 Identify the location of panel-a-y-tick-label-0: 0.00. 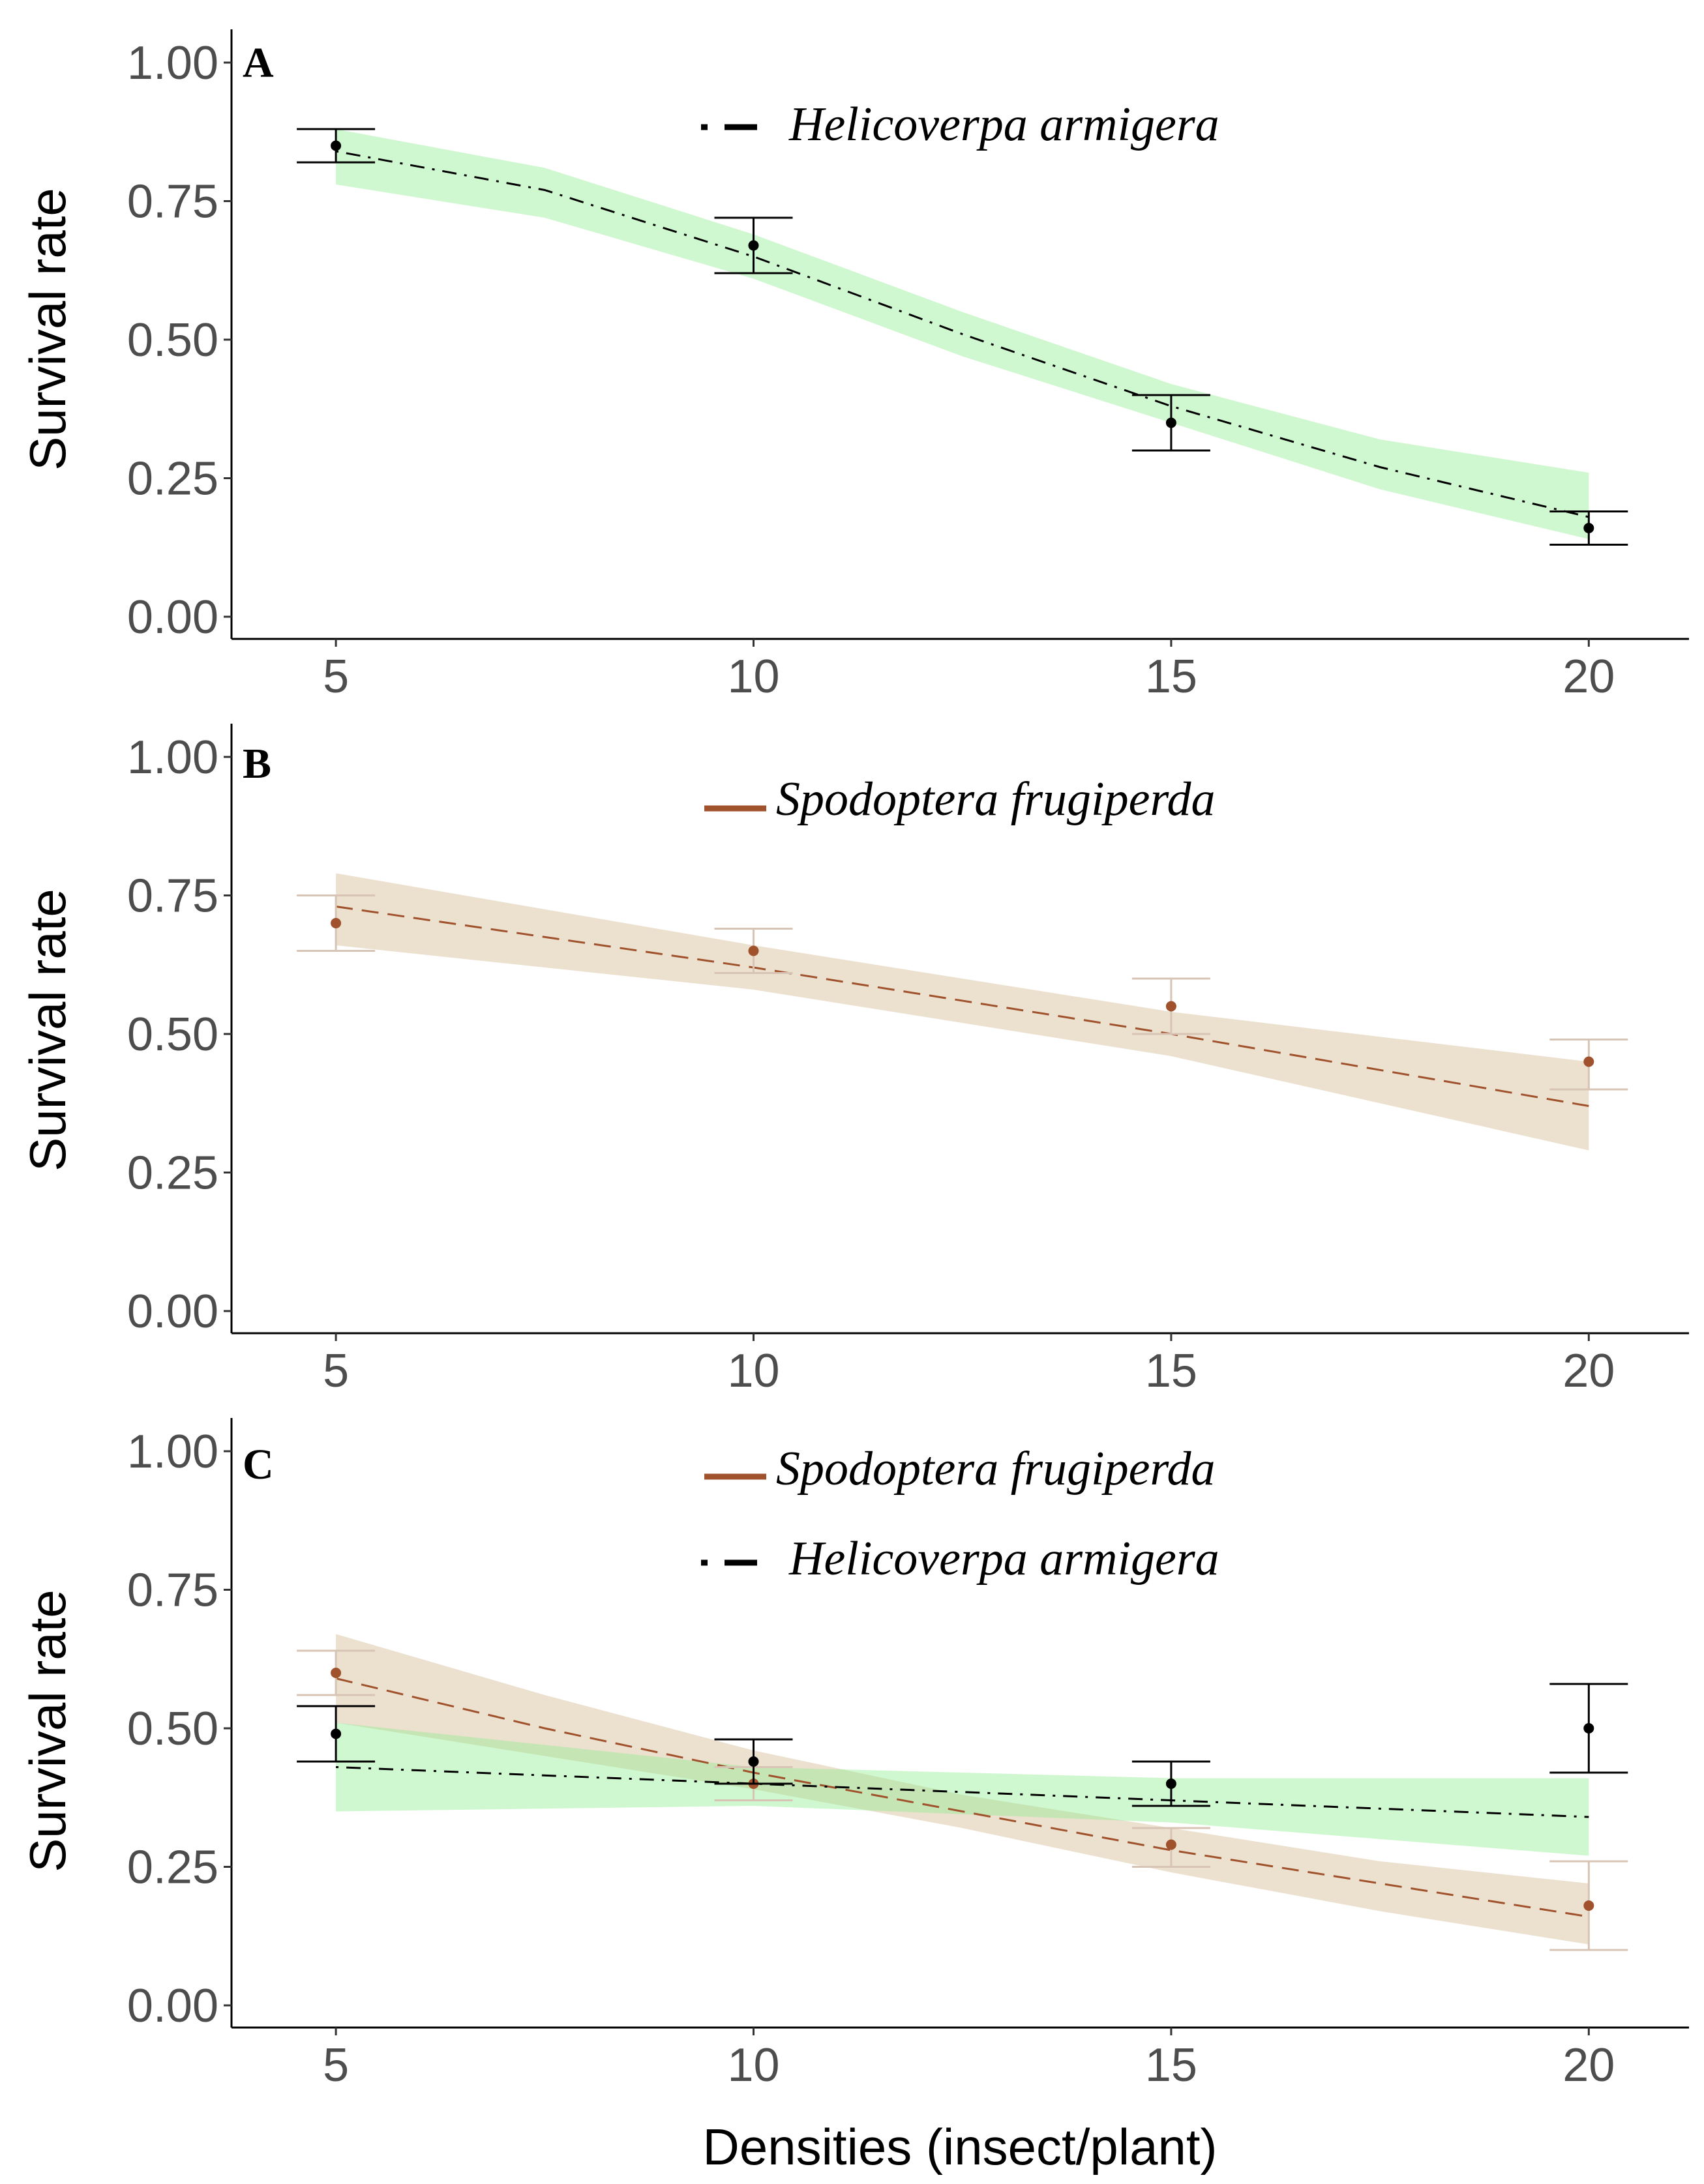
(172, 617).